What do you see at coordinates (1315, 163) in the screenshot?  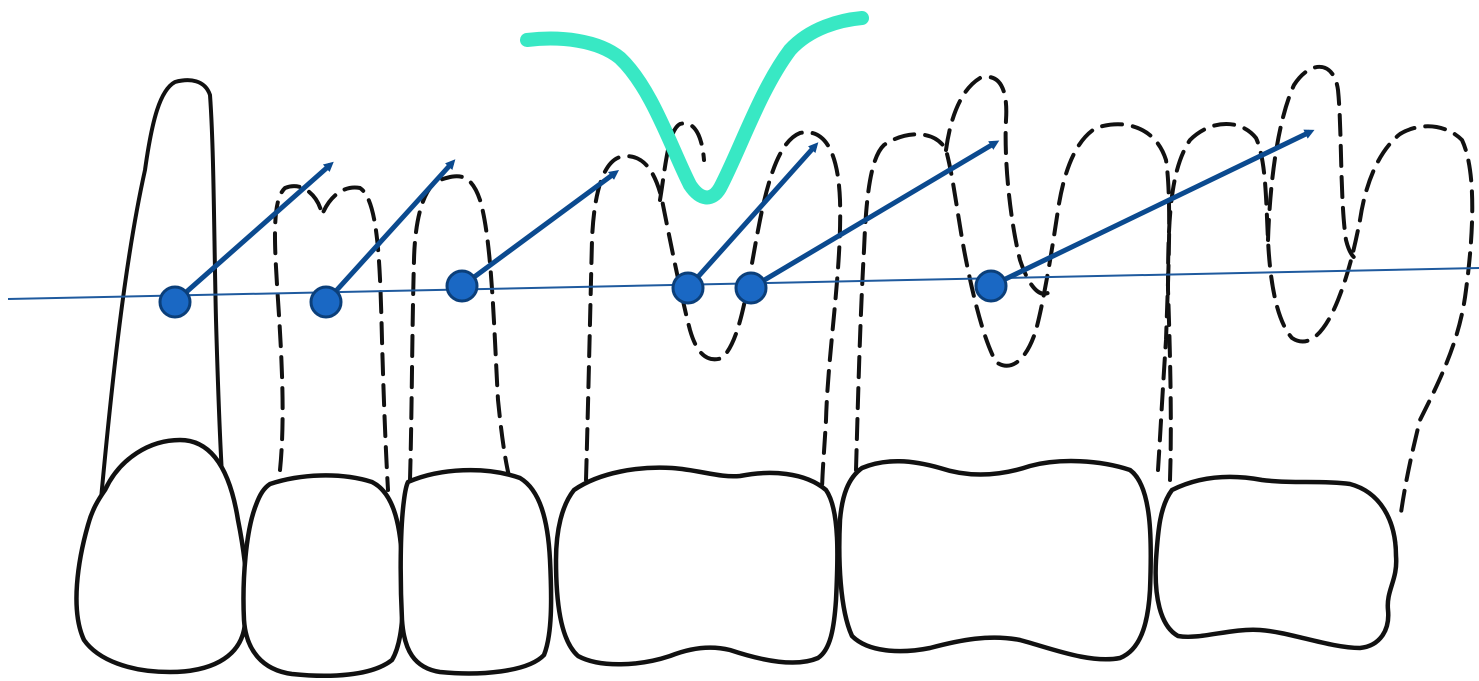 I see `third-molar-inner-root` at bounding box center [1315, 163].